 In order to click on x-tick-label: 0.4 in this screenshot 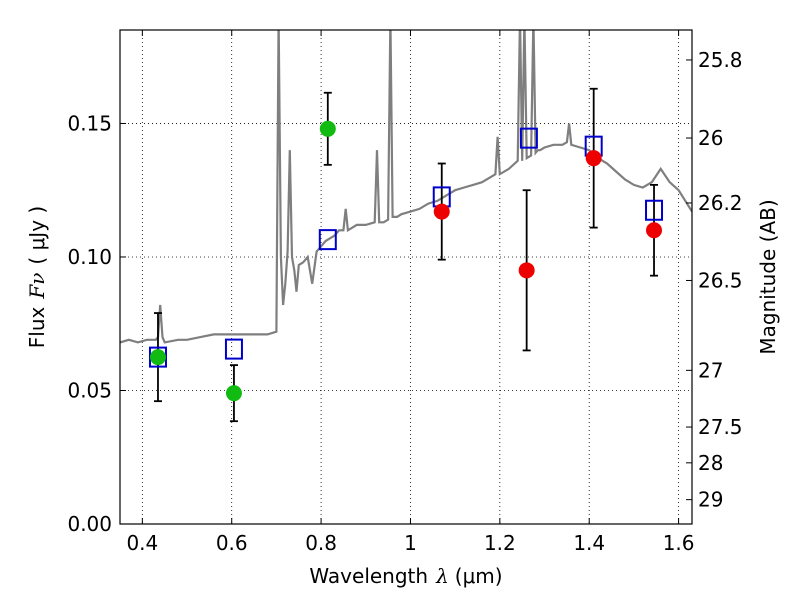, I will do `click(142, 543)`.